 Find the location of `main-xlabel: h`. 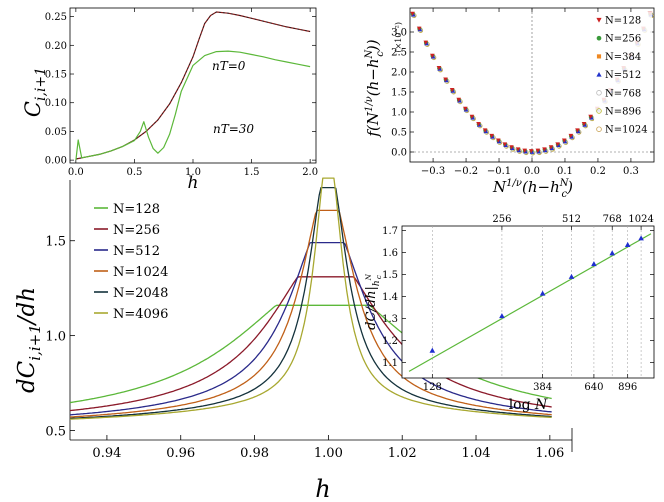

main-xlabel: h is located at coordinates (322, 488).